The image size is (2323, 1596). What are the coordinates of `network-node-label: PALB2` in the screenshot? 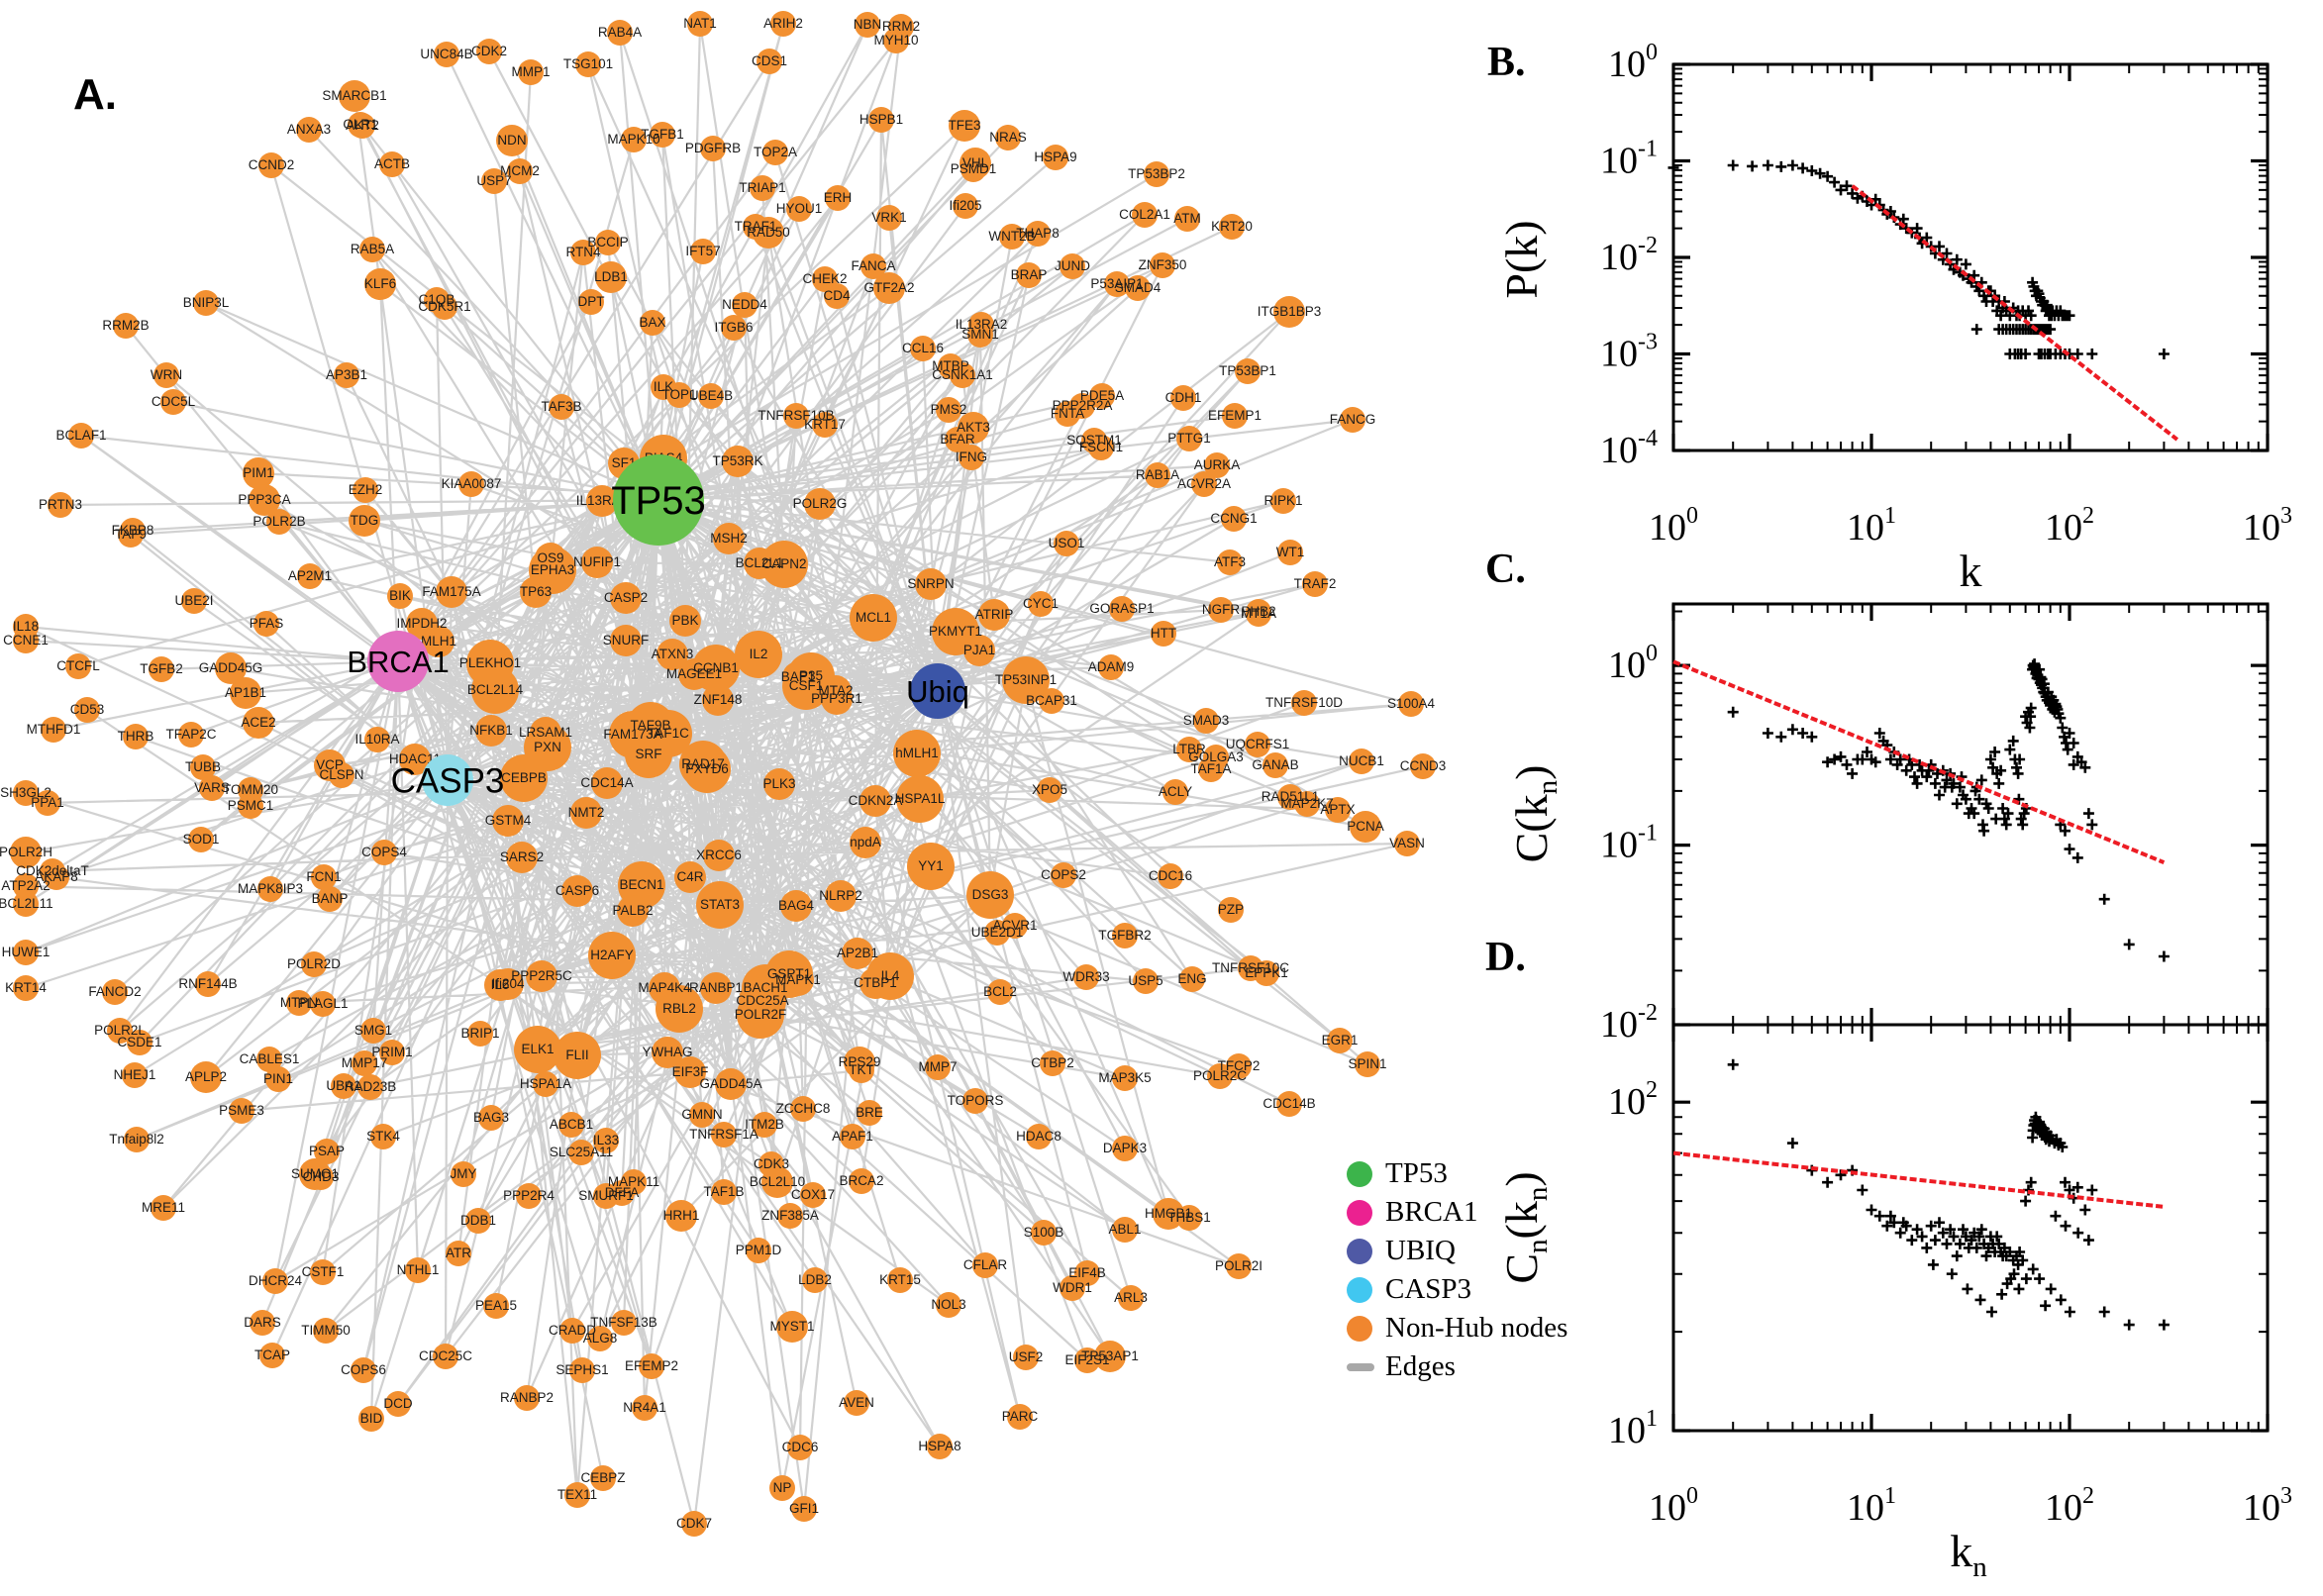 It's located at (633, 910).